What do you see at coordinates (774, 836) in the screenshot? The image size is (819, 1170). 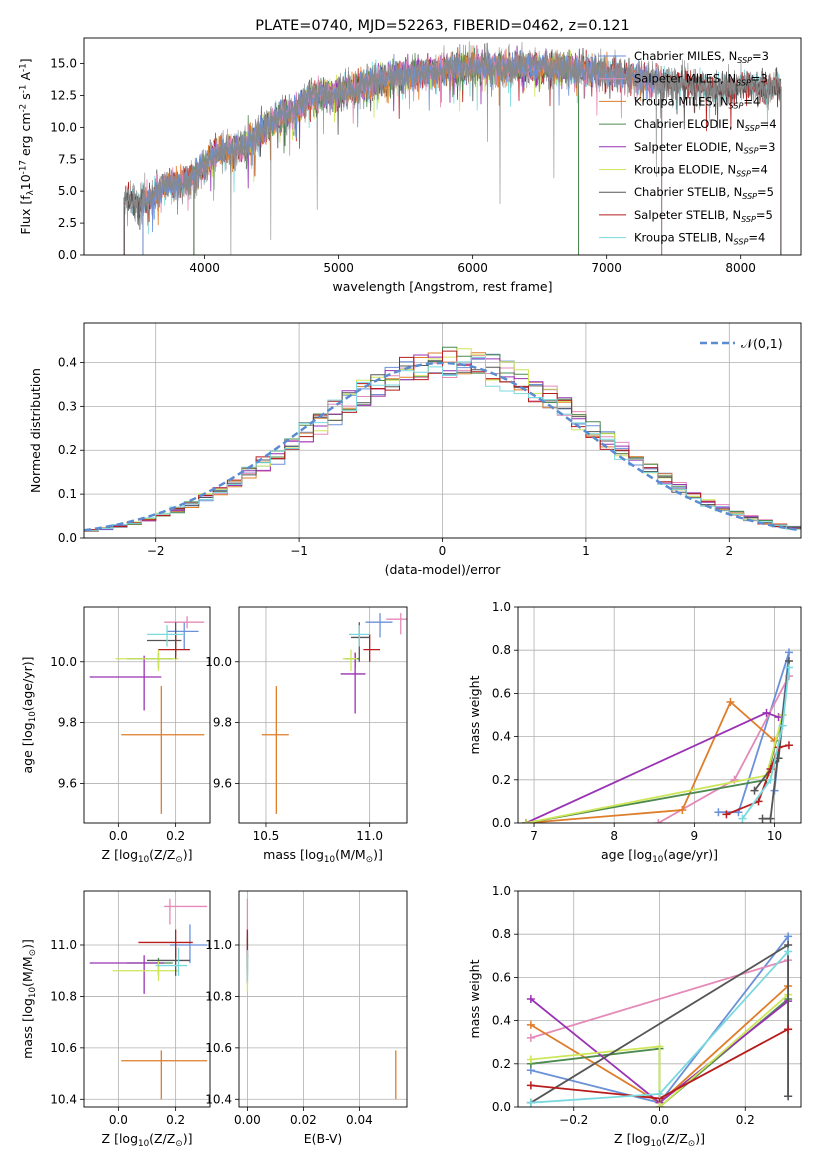 I see `x-tick-label: 10` at bounding box center [774, 836].